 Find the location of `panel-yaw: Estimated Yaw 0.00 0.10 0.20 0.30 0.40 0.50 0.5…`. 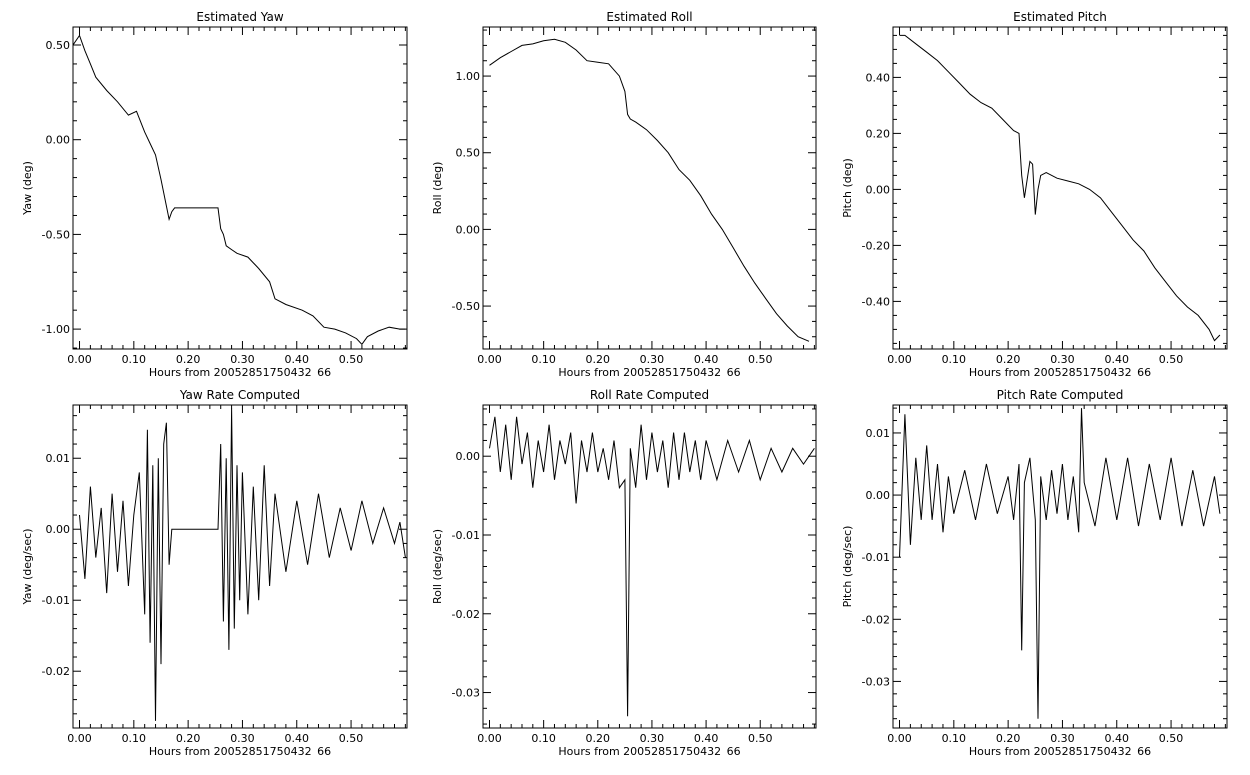

panel-yaw: Estimated Yaw 0.00 0.10 0.20 0.30 0.40 0.50 0.5… is located at coordinates (214, 194).